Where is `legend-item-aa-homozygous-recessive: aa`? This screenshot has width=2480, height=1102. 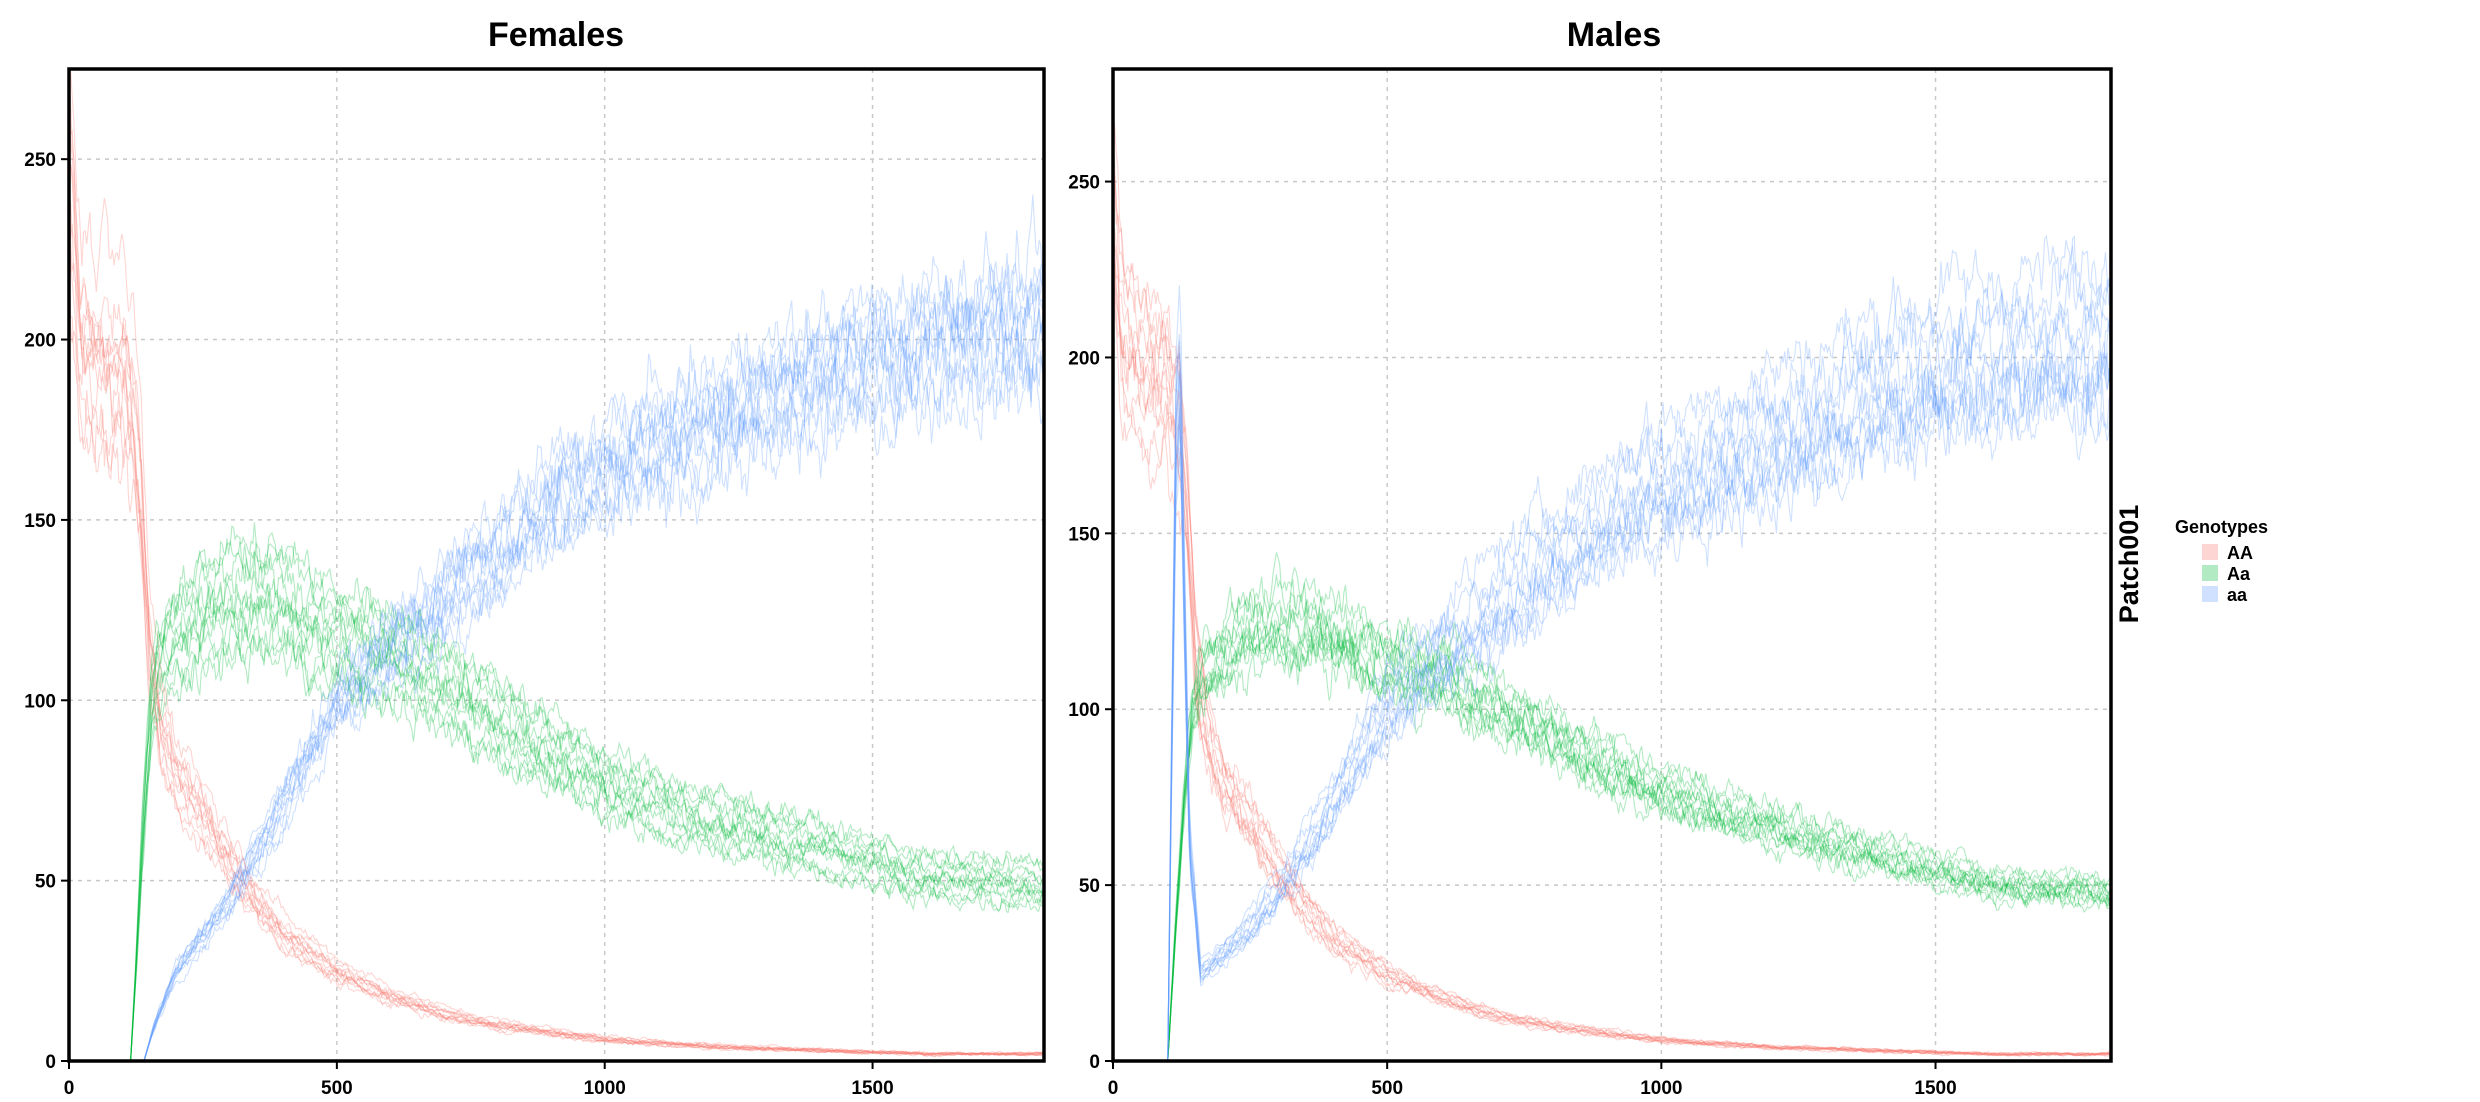 legend-item-aa-homozygous-recessive: aa is located at coordinates (2225, 595).